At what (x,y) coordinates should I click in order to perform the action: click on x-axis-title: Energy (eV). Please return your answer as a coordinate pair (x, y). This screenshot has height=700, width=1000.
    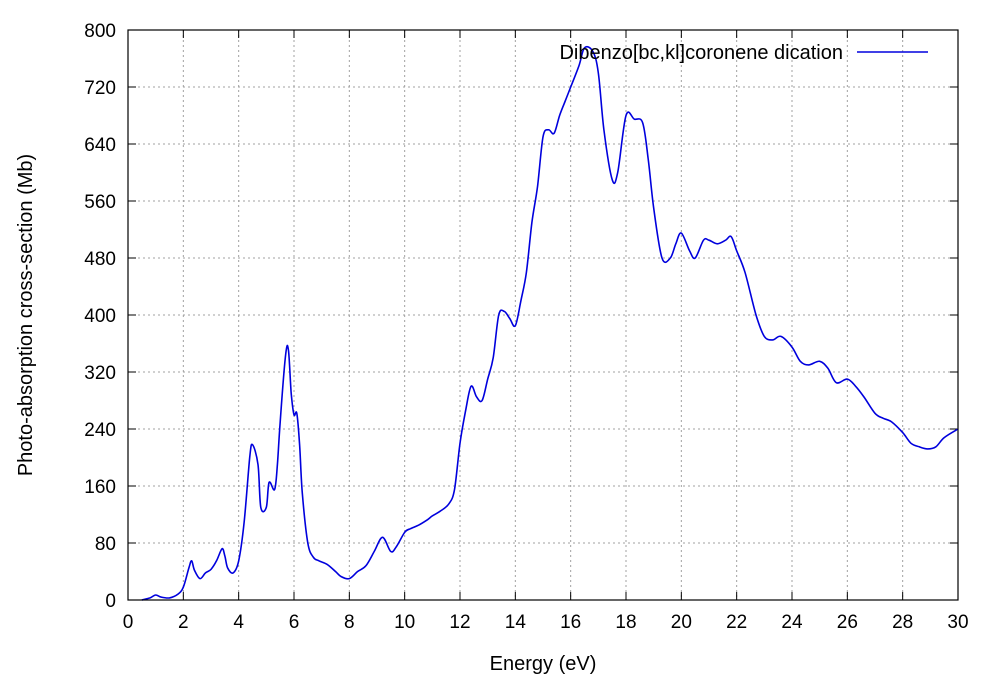
    Looking at the image, I should click on (543, 664).